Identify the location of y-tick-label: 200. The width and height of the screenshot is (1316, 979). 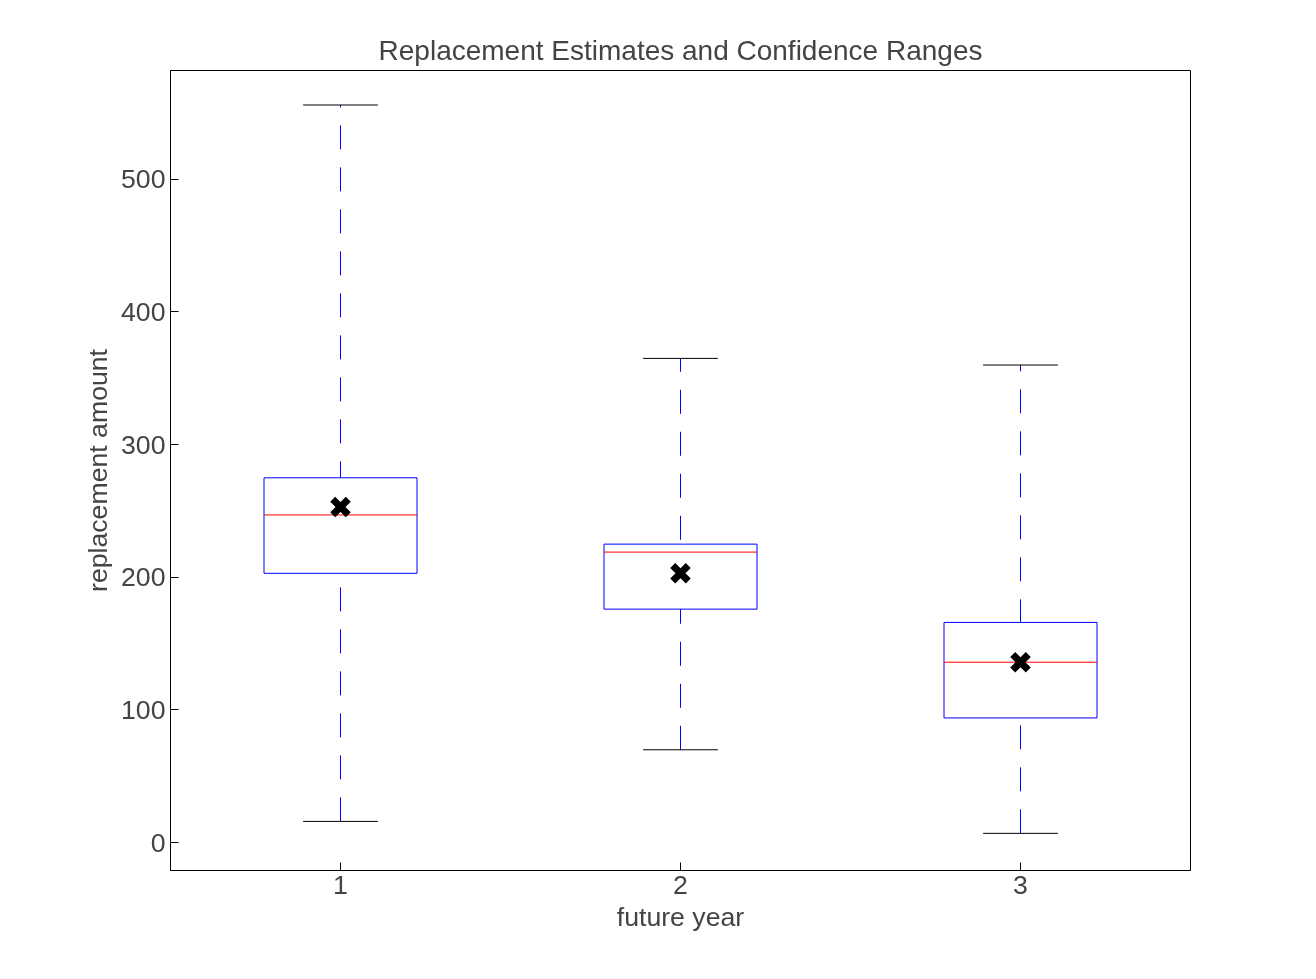
(143, 577).